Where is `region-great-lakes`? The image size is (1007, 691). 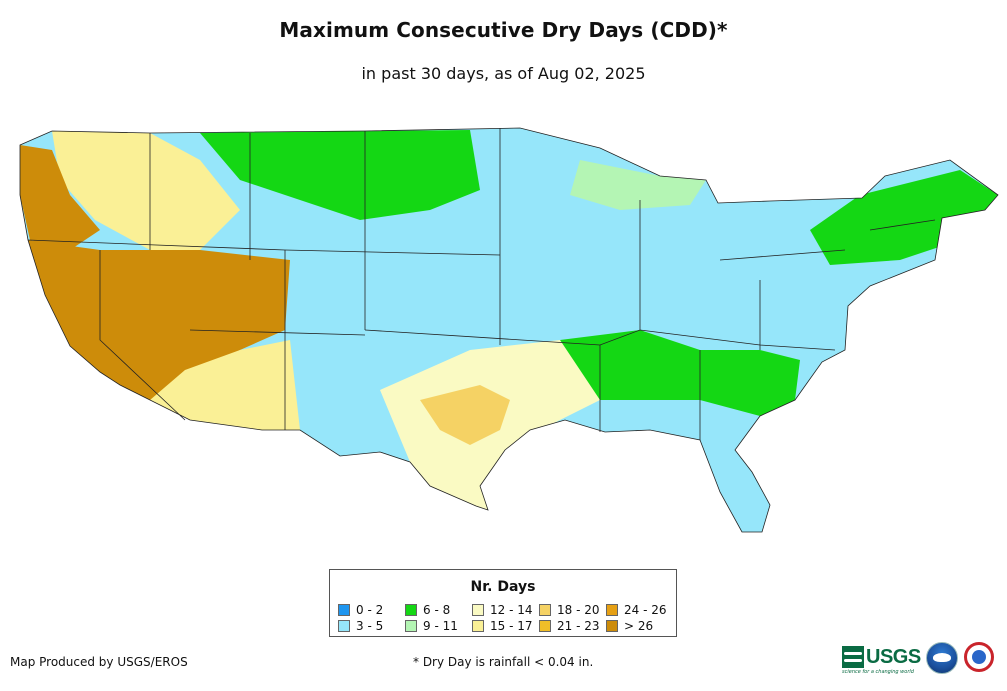
region-great-lakes is located at coordinates (638, 185).